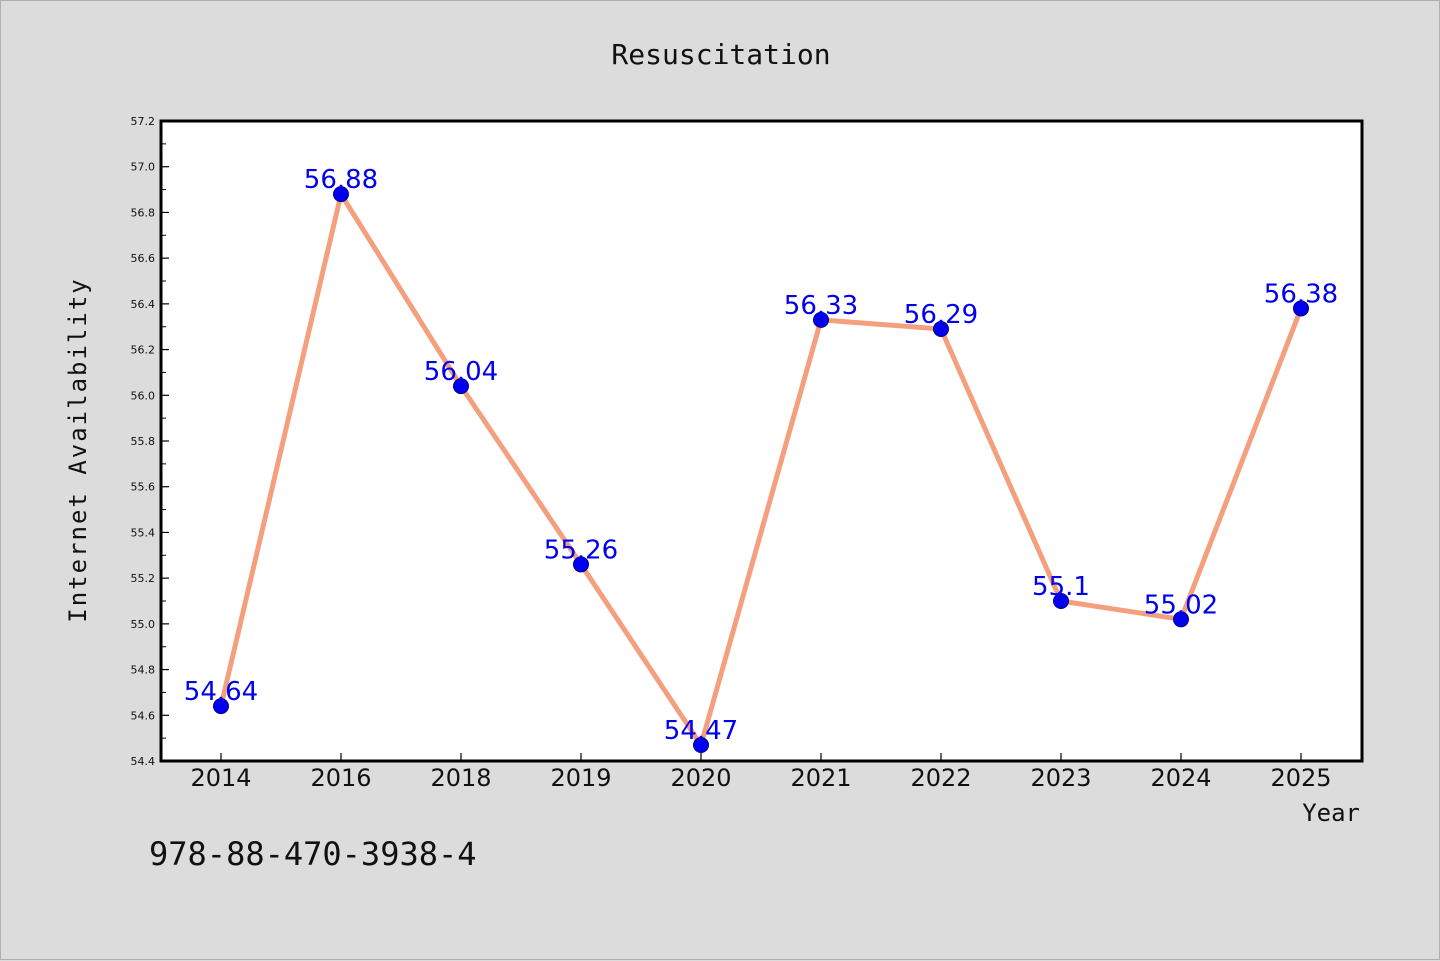 This screenshot has height=961, width=1440. Describe the element at coordinates (940, 778) in the screenshot. I see `x-tick-label: 2022` at that location.